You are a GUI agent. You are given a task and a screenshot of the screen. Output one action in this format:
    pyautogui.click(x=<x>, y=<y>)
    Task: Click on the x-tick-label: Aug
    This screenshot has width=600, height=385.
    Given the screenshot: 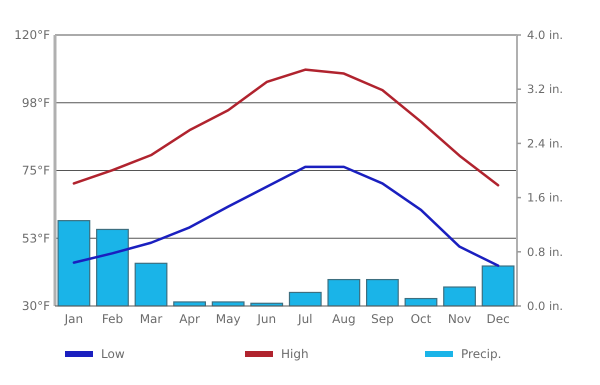 What is the action you would take?
    pyautogui.click(x=344, y=319)
    